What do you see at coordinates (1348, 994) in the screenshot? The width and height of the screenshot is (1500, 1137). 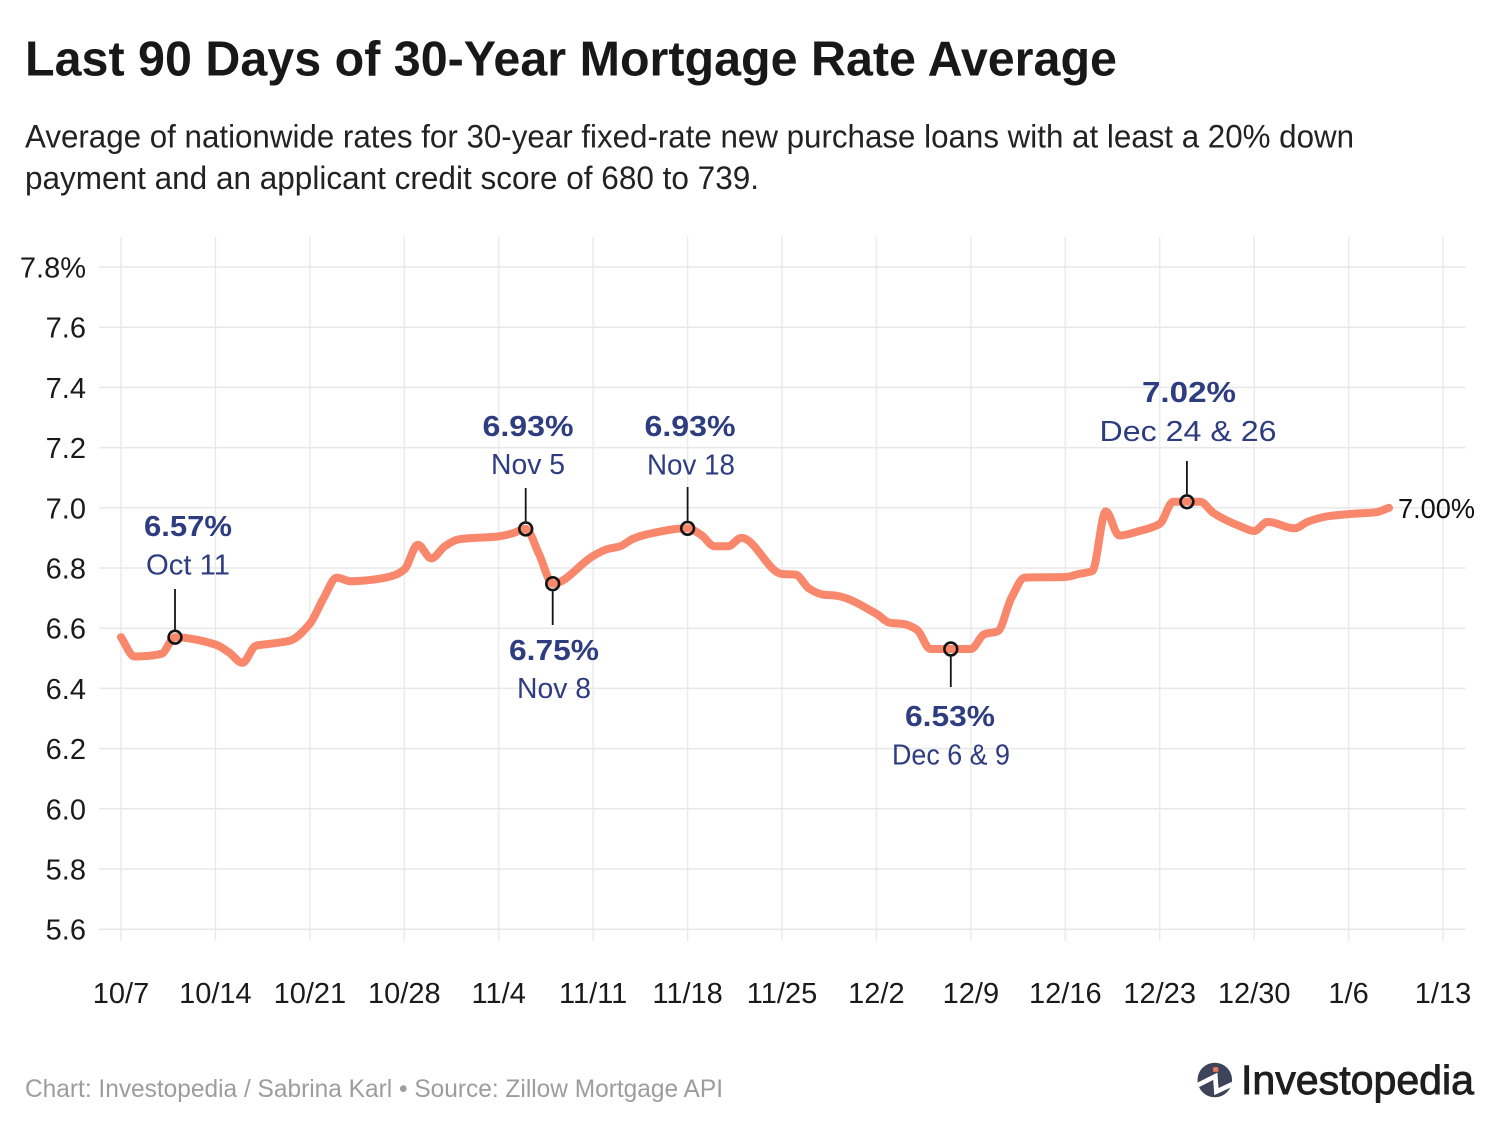 I see `svg-text: 1/6` at bounding box center [1348, 994].